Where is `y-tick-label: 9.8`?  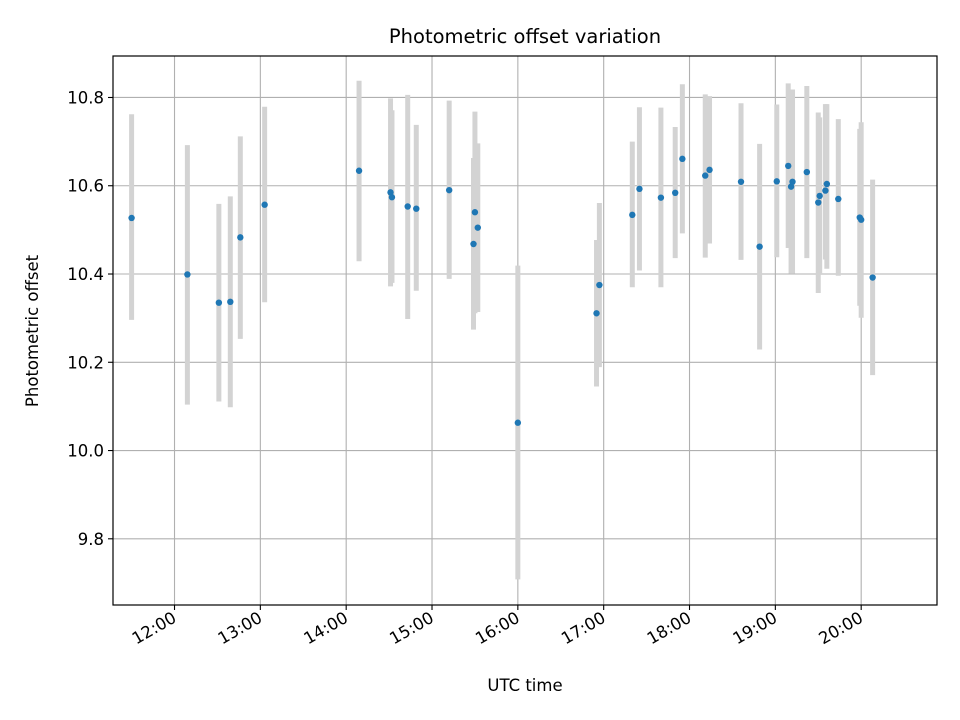 y-tick-label: 9.8 is located at coordinates (91, 539).